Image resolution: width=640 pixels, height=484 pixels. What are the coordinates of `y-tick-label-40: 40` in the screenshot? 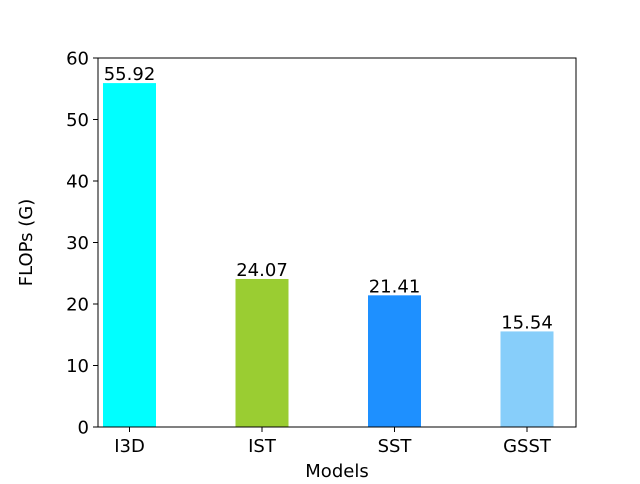 It's located at (77, 182).